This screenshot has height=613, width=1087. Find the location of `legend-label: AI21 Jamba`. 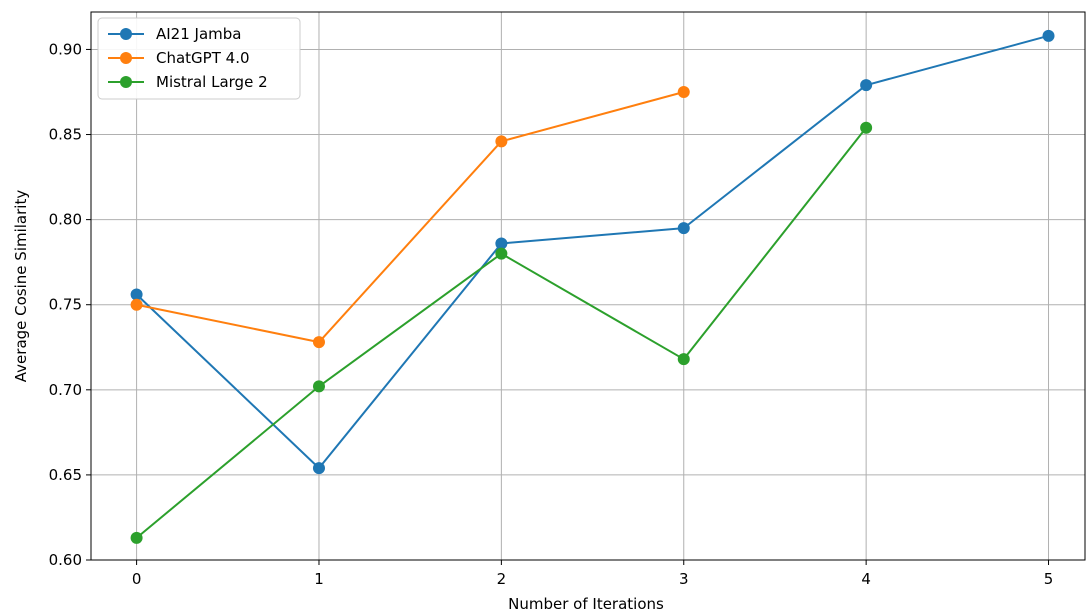

legend-label: AI21 Jamba is located at coordinates (198, 34).